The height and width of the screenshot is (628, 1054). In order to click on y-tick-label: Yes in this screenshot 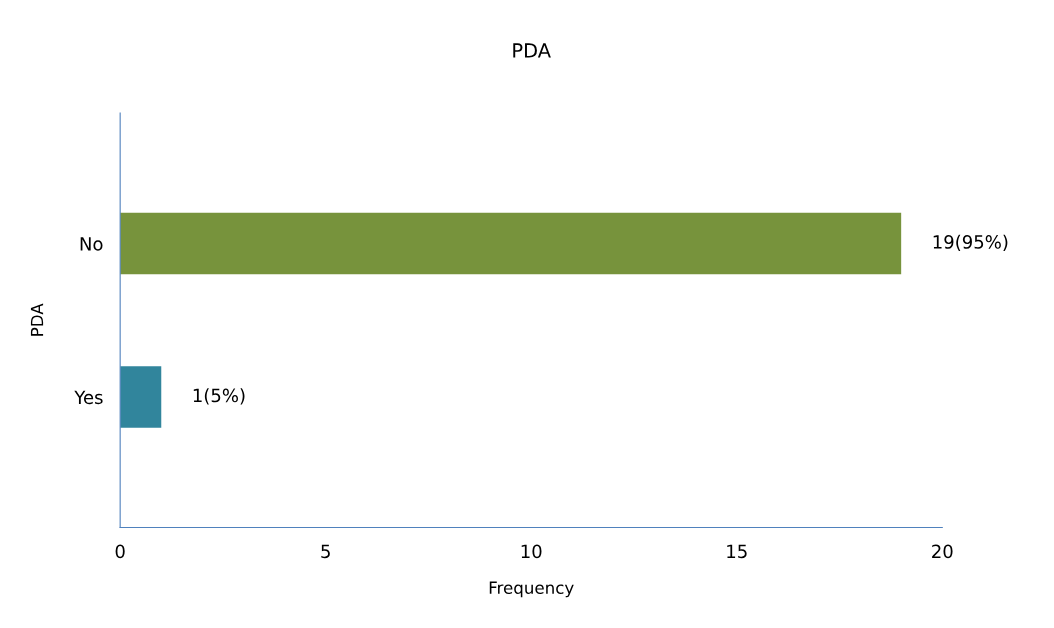, I will do `click(88, 397)`.